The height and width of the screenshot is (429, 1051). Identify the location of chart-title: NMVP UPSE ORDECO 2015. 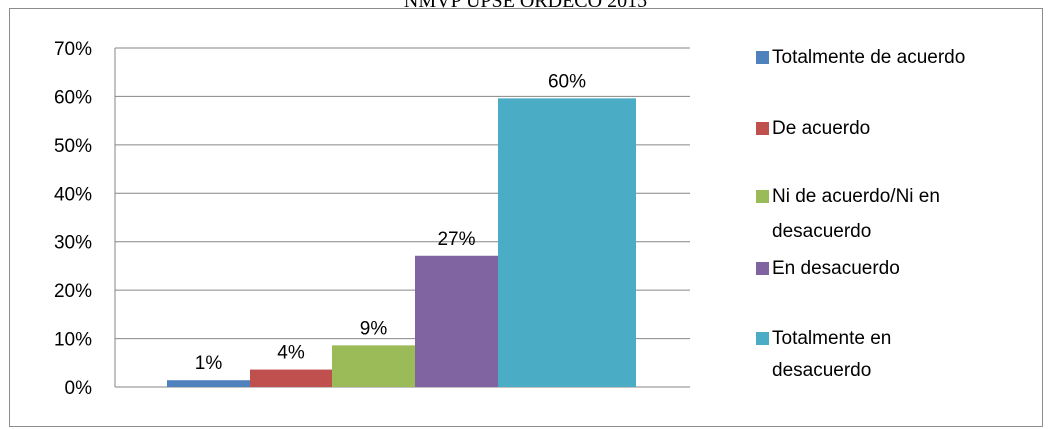
(525, 4).